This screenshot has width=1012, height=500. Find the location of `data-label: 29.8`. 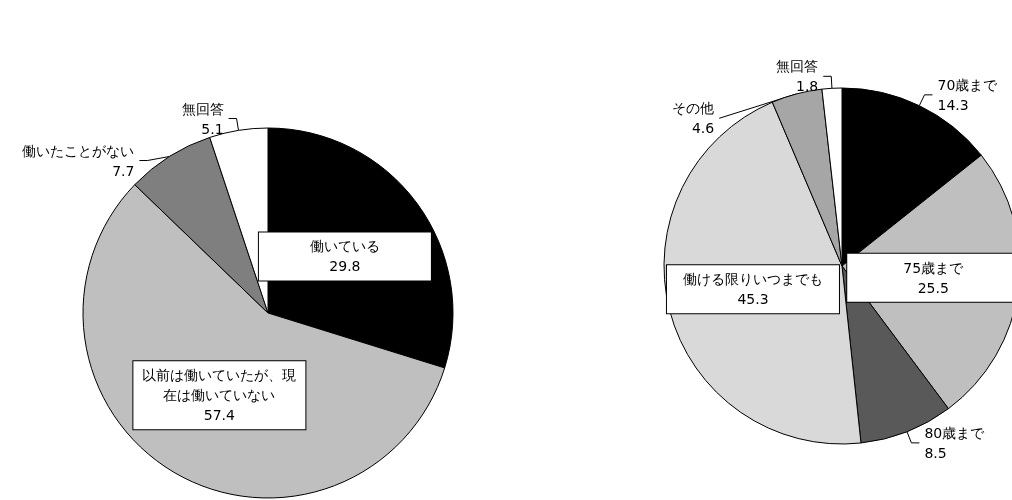

data-label: 29.8 is located at coordinates (345, 266).